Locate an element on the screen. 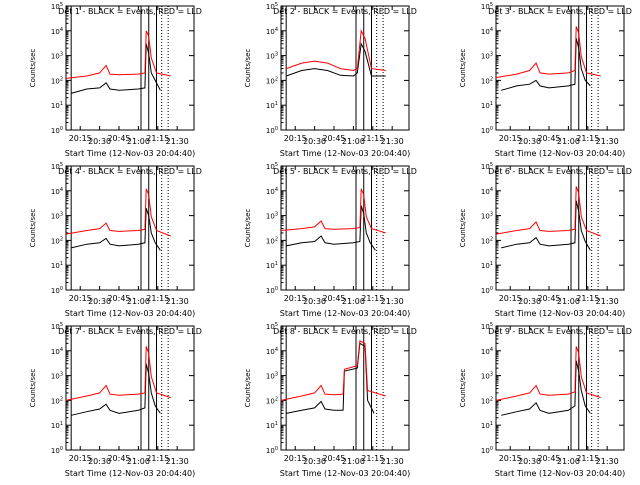 This screenshot has height=485, width=640. panel-title: Det 6 - BLACK = Events, RED = LLD is located at coordinates (560, 171).